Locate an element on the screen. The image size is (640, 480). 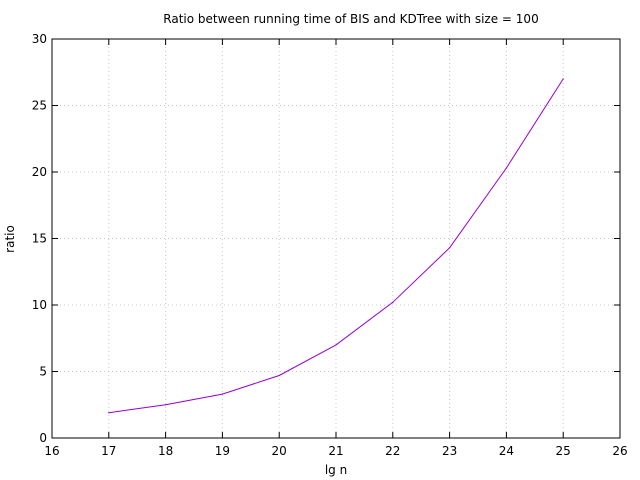
y-tick-label: 30 is located at coordinates (39, 39).